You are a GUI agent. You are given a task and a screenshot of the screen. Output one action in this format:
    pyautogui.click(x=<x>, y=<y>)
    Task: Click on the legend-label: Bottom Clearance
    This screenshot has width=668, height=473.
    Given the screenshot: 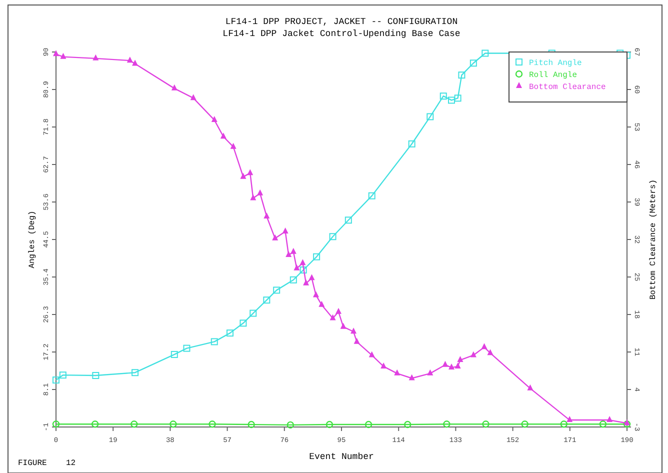 What is the action you would take?
    pyautogui.click(x=567, y=87)
    